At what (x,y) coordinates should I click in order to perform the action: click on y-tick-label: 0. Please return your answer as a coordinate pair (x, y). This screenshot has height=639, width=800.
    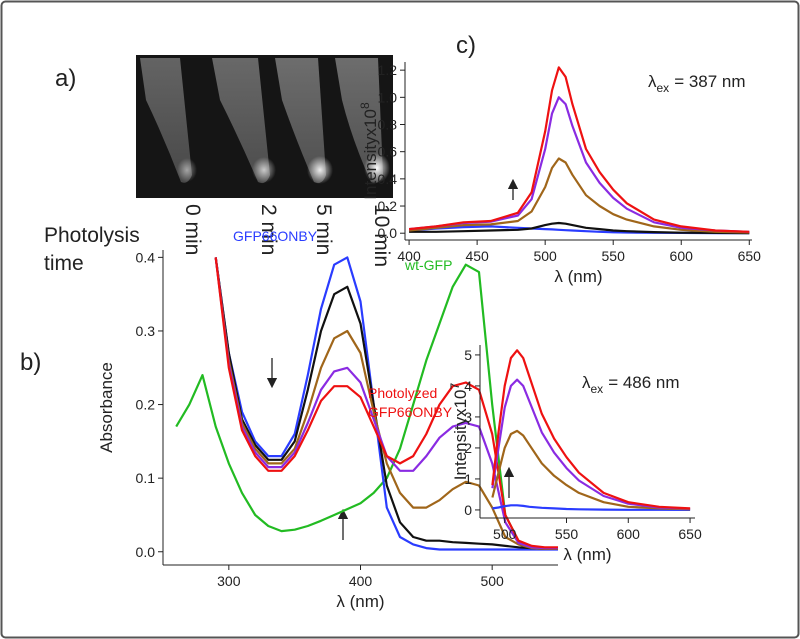
    Looking at the image, I should click on (468, 510).